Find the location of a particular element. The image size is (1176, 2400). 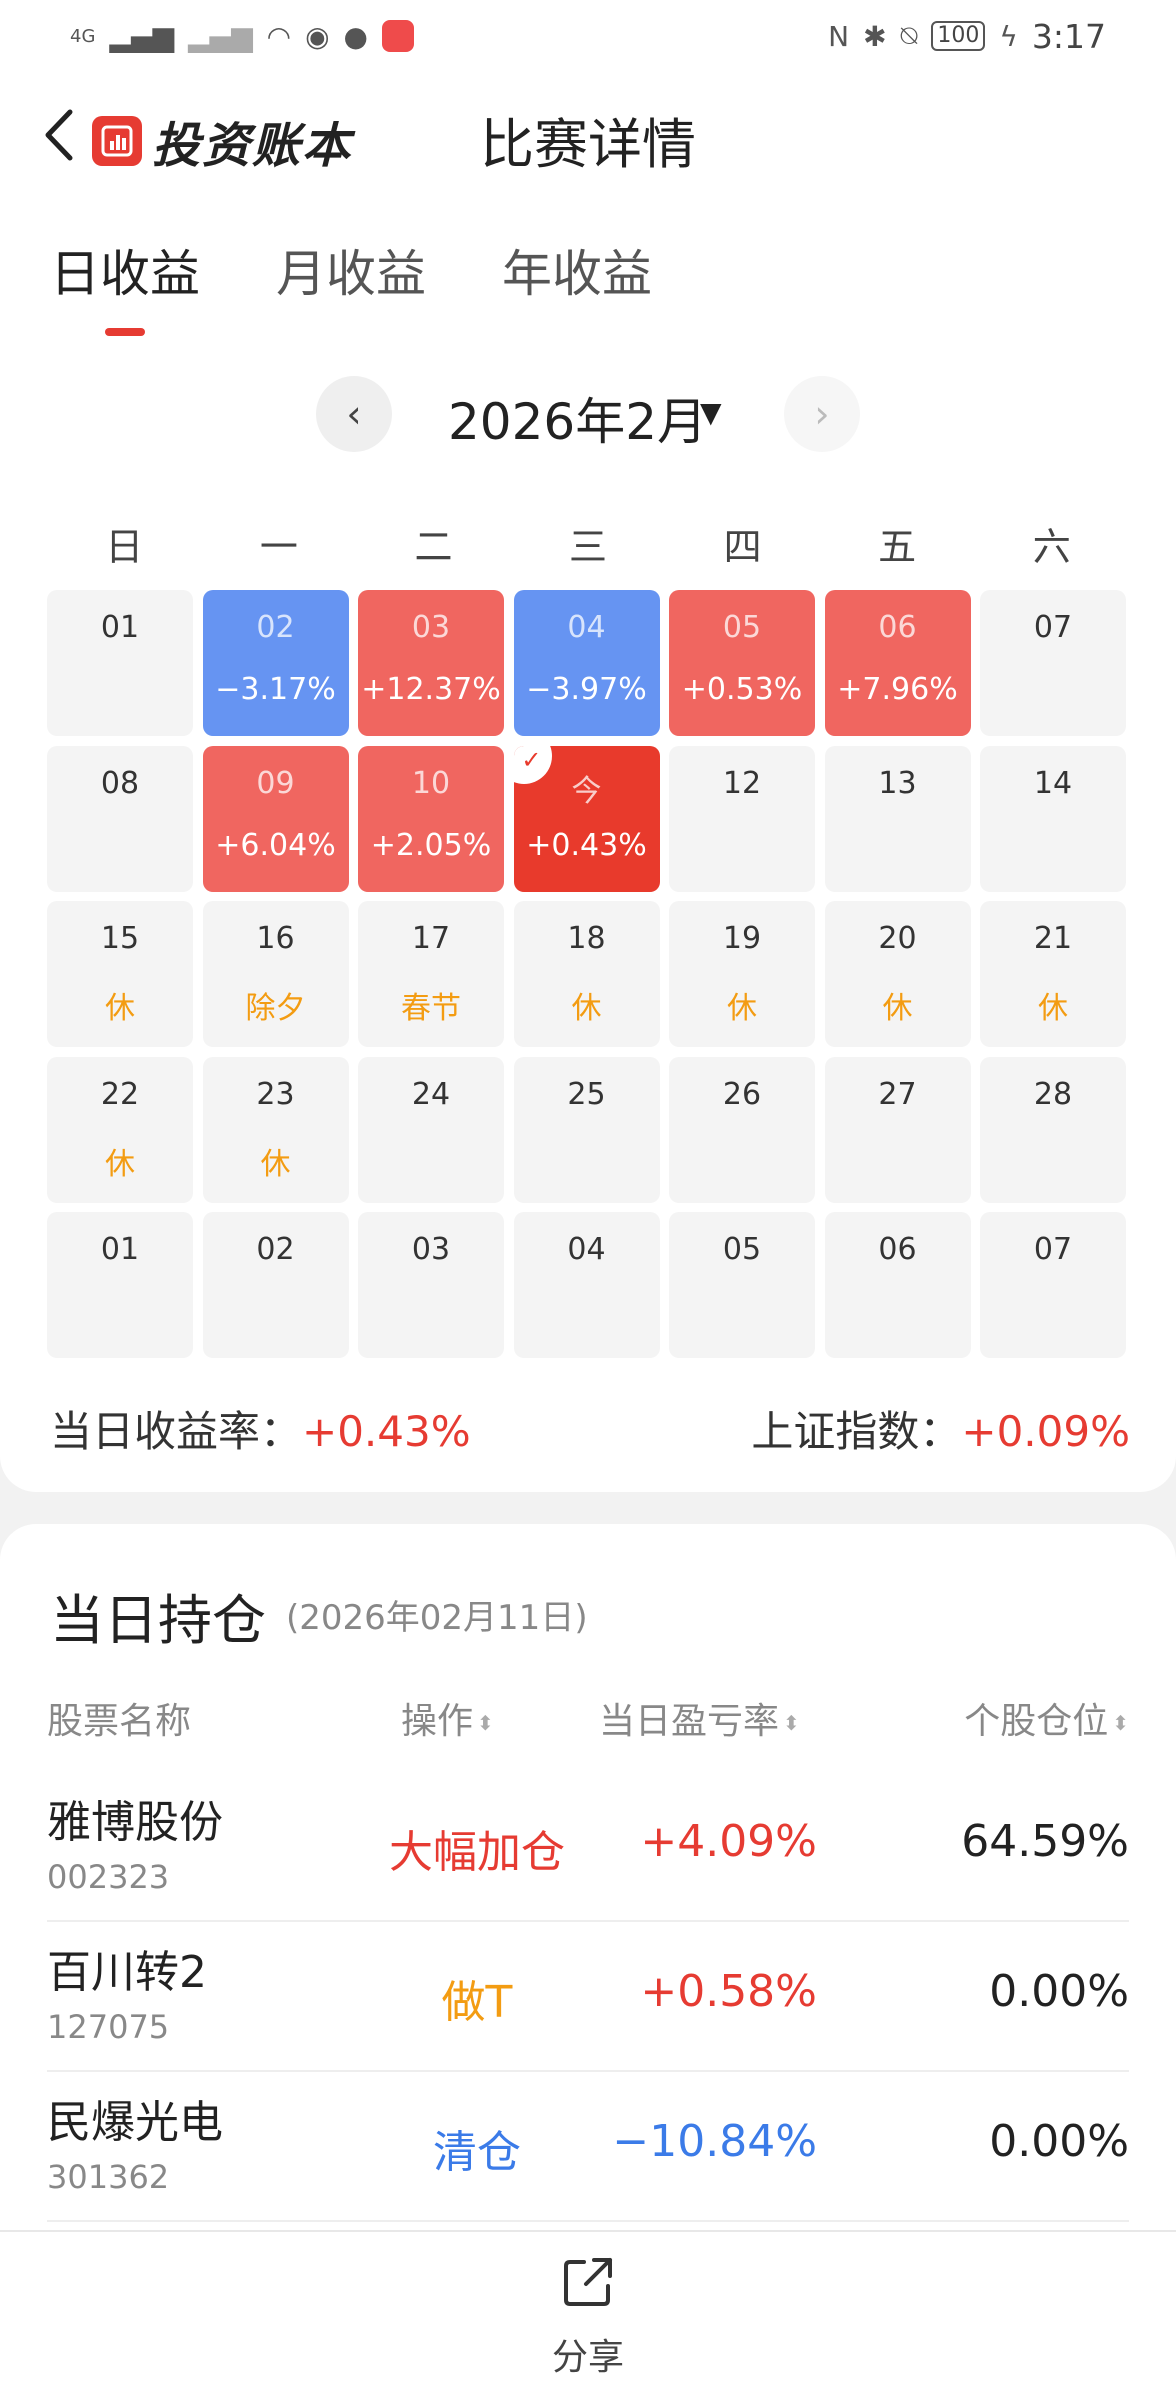

calendar-day: 12 is located at coordinates (742, 818).